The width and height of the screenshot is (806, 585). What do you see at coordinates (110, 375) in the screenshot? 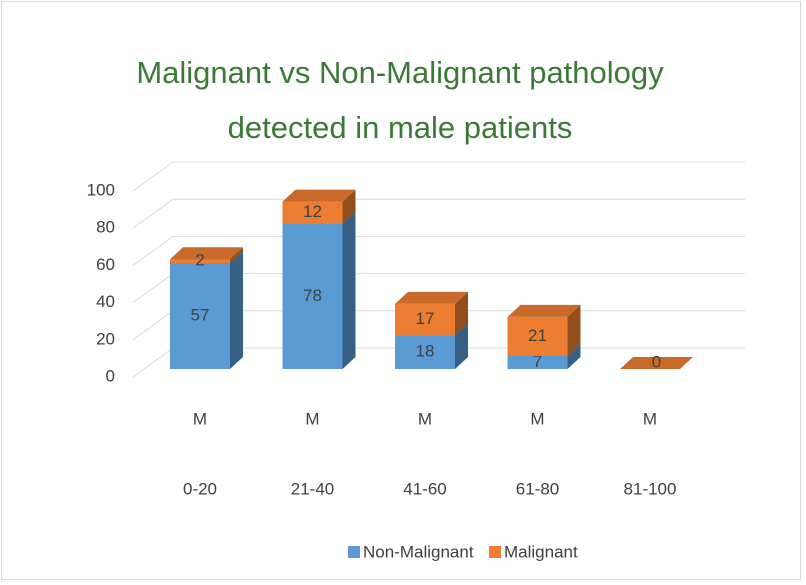
I see `y-tick-label: 0` at bounding box center [110, 375].